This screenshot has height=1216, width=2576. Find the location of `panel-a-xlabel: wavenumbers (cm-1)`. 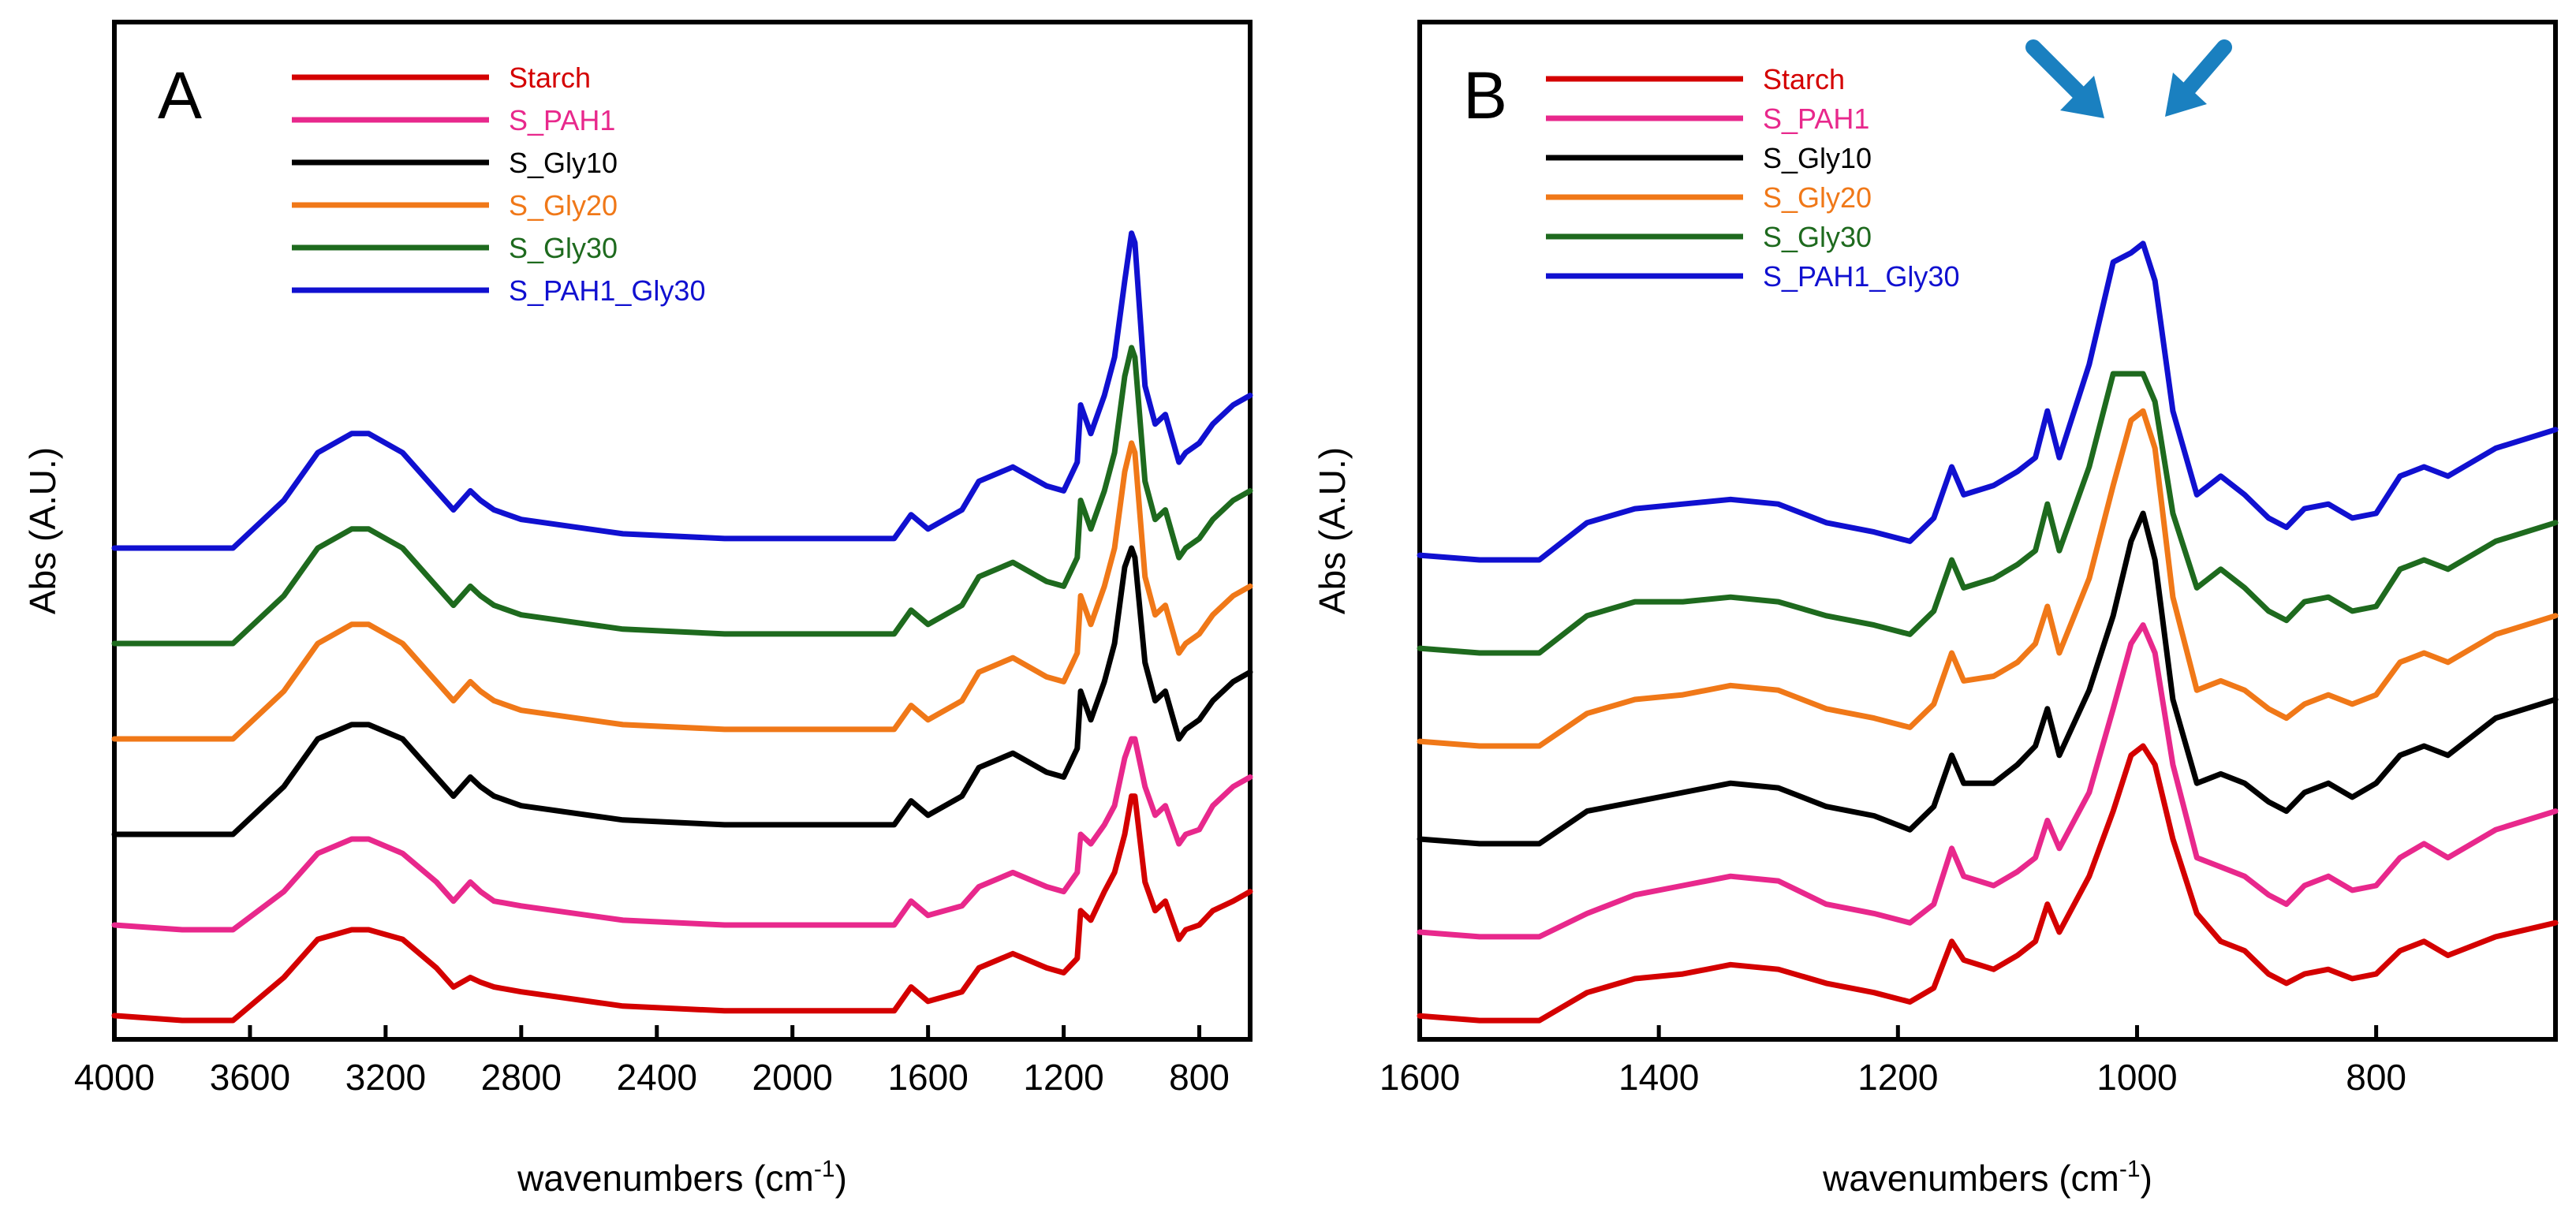

panel-a-xlabel: wavenumbers (cm-1) is located at coordinates (682, 1177).